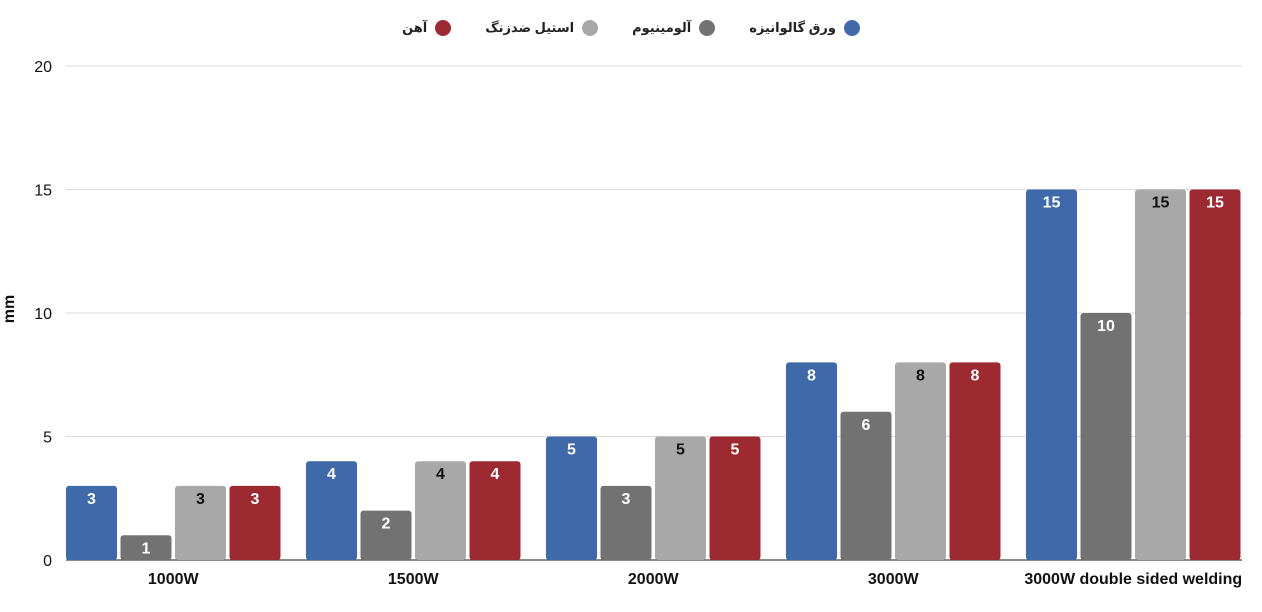 This screenshot has width=1262, height=612. What do you see at coordinates (792, 27) in the screenshot?
I see `legend-label: ورق گالوانیزه` at bounding box center [792, 27].